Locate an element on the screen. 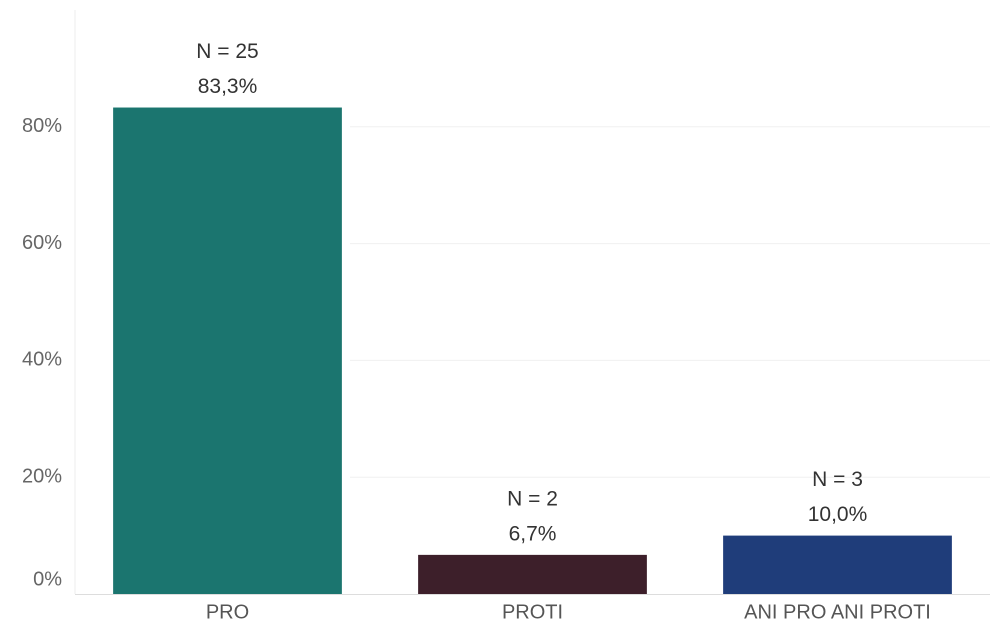 Image resolution: width=990 pixels, height=628 pixels. y-tick-label: 20% is located at coordinates (42, 476).